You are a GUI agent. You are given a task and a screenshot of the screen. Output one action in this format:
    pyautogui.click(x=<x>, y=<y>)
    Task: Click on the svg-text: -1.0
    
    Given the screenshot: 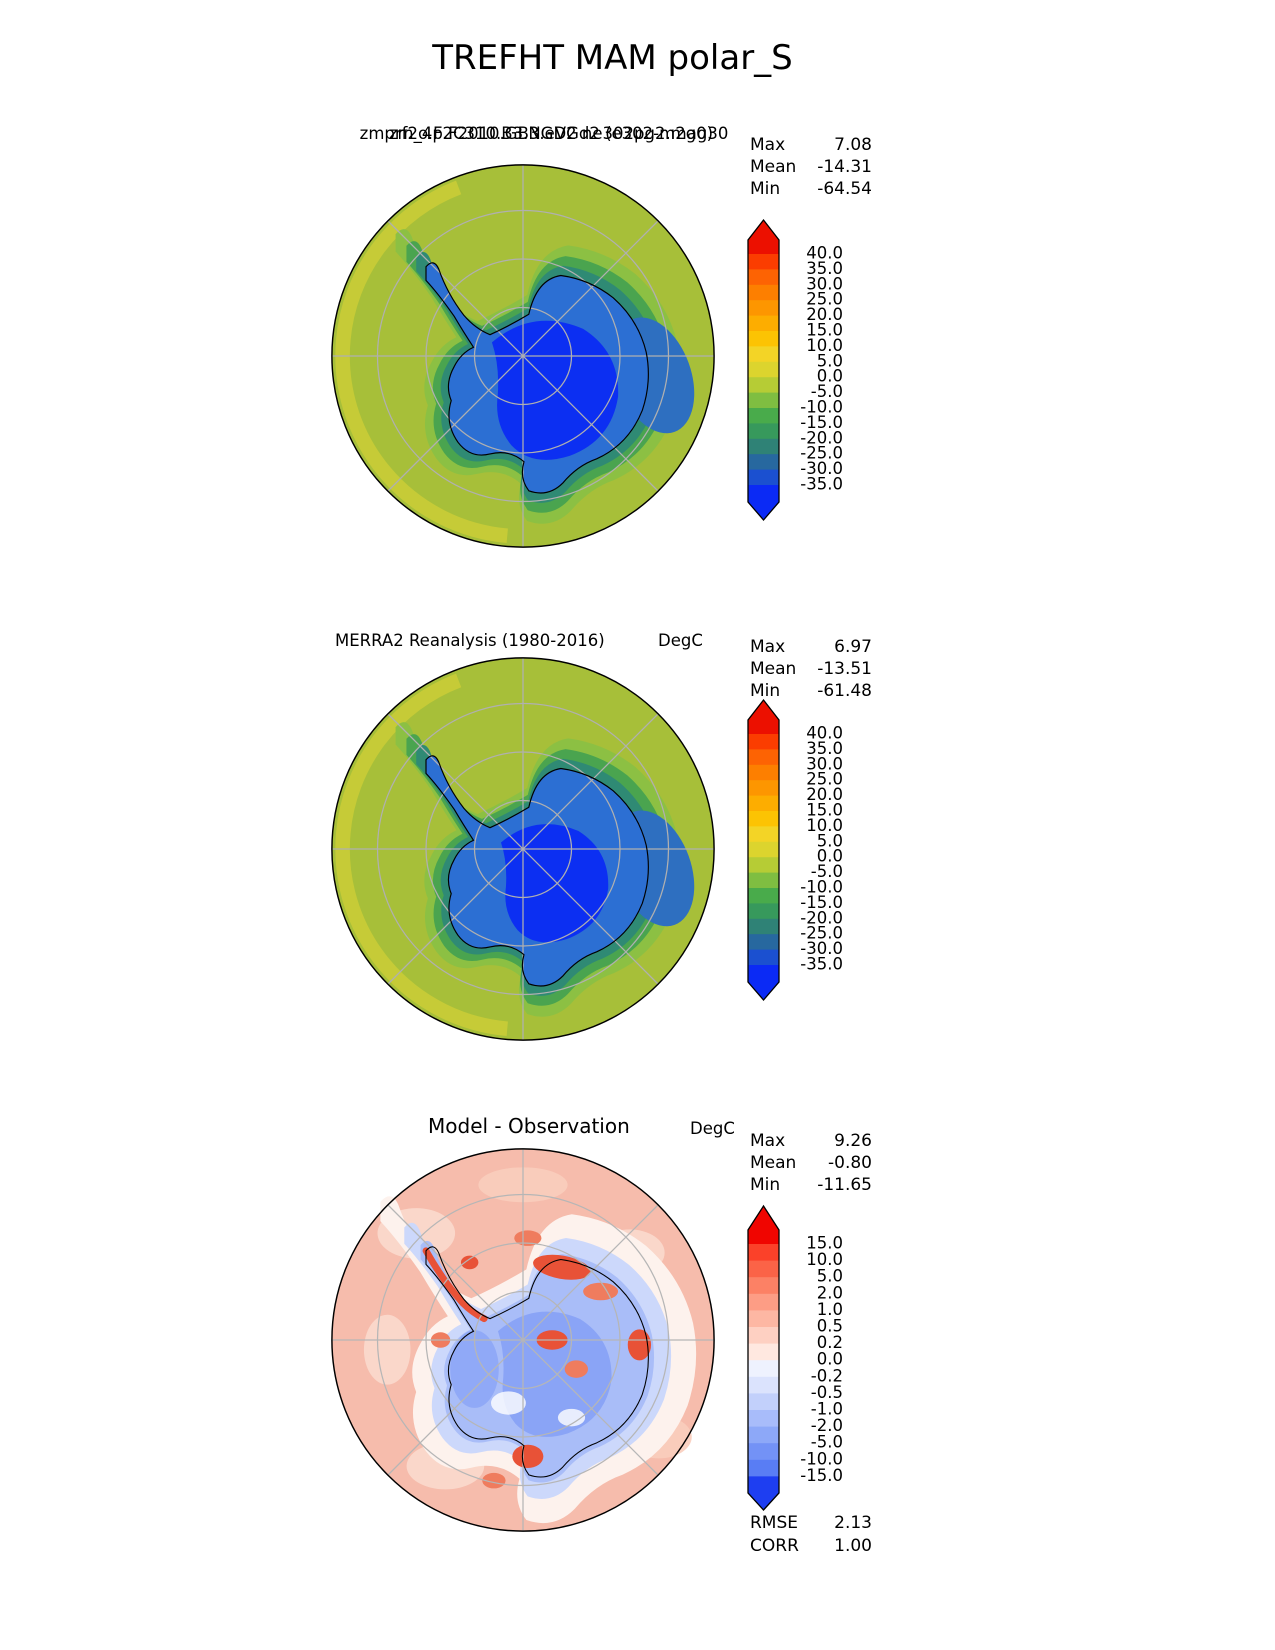 What is the action you would take?
    pyautogui.click(x=827, y=1409)
    